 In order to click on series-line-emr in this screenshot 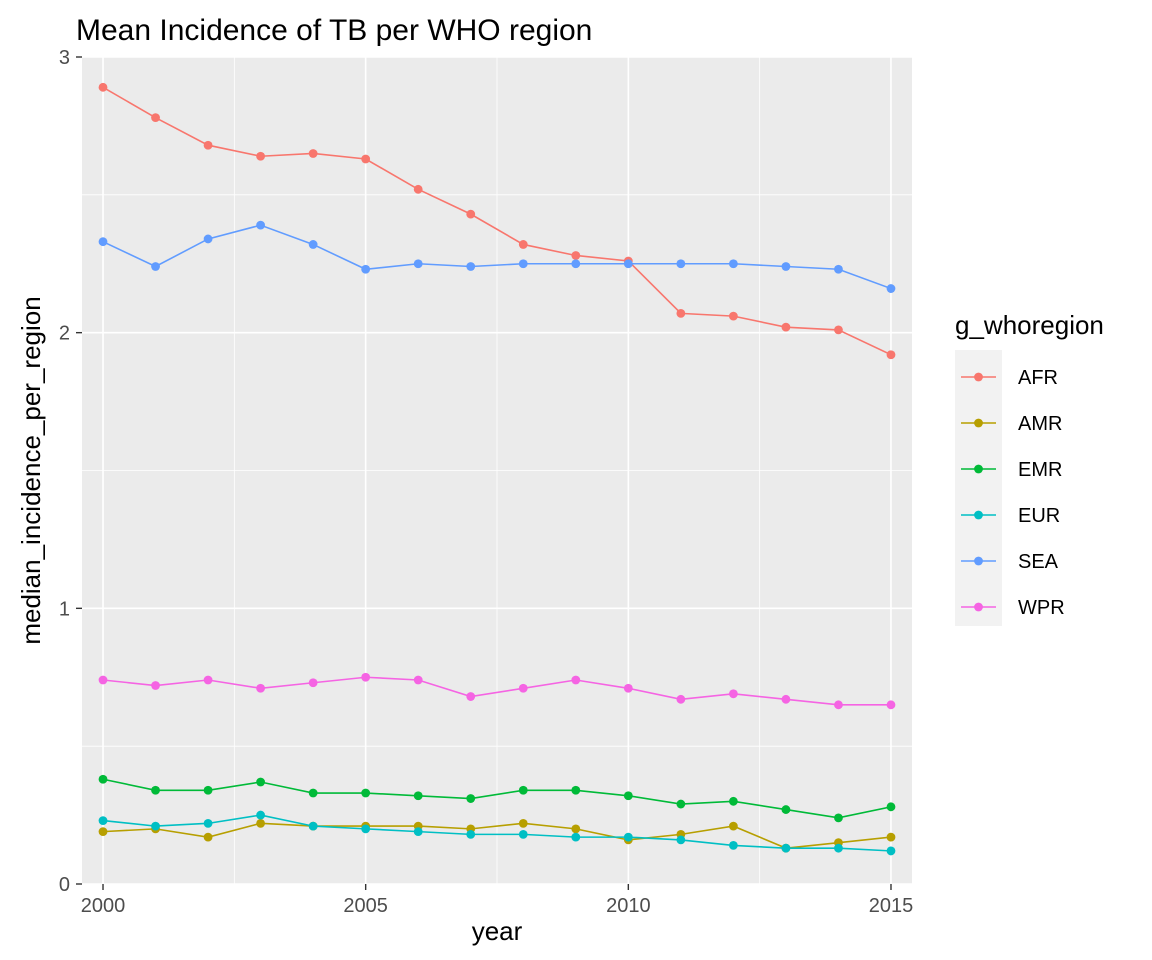, I will do `click(497, 798)`.